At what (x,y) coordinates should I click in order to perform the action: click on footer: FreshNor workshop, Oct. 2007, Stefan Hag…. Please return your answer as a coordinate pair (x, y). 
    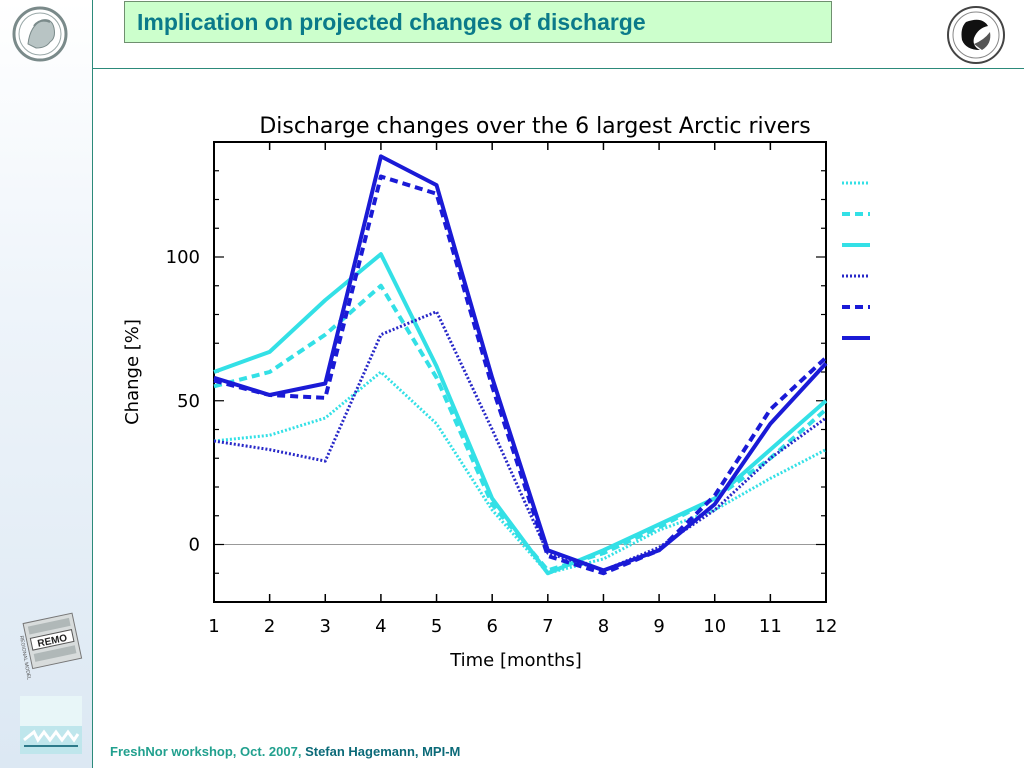
    Looking at the image, I should click on (285, 751).